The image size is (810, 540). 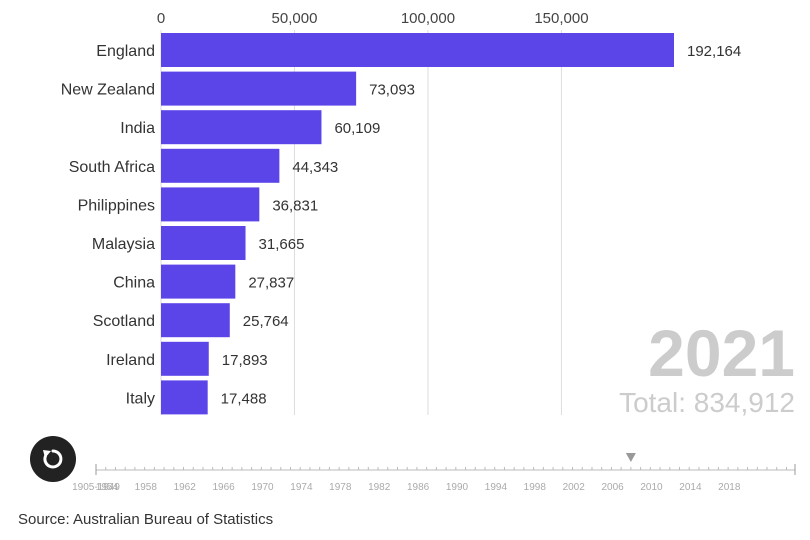 What do you see at coordinates (418, 487) in the screenshot?
I see `timeline-label: 1986` at bounding box center [418, 487].